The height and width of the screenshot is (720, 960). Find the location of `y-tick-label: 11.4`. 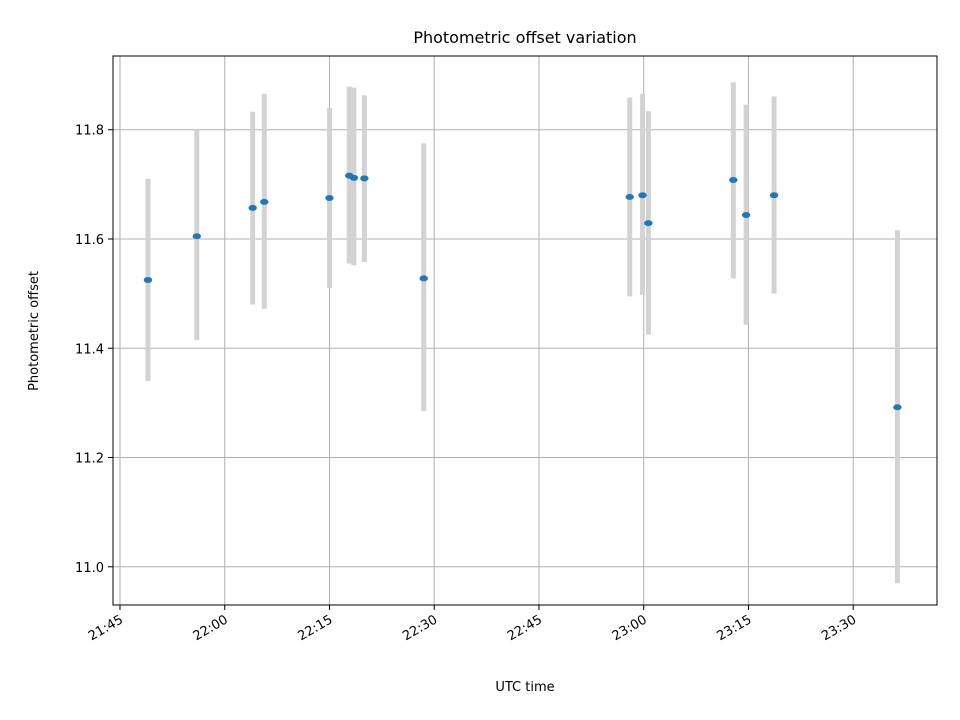

y-tick-label: 11.4 is located at coordinates (89, 349).